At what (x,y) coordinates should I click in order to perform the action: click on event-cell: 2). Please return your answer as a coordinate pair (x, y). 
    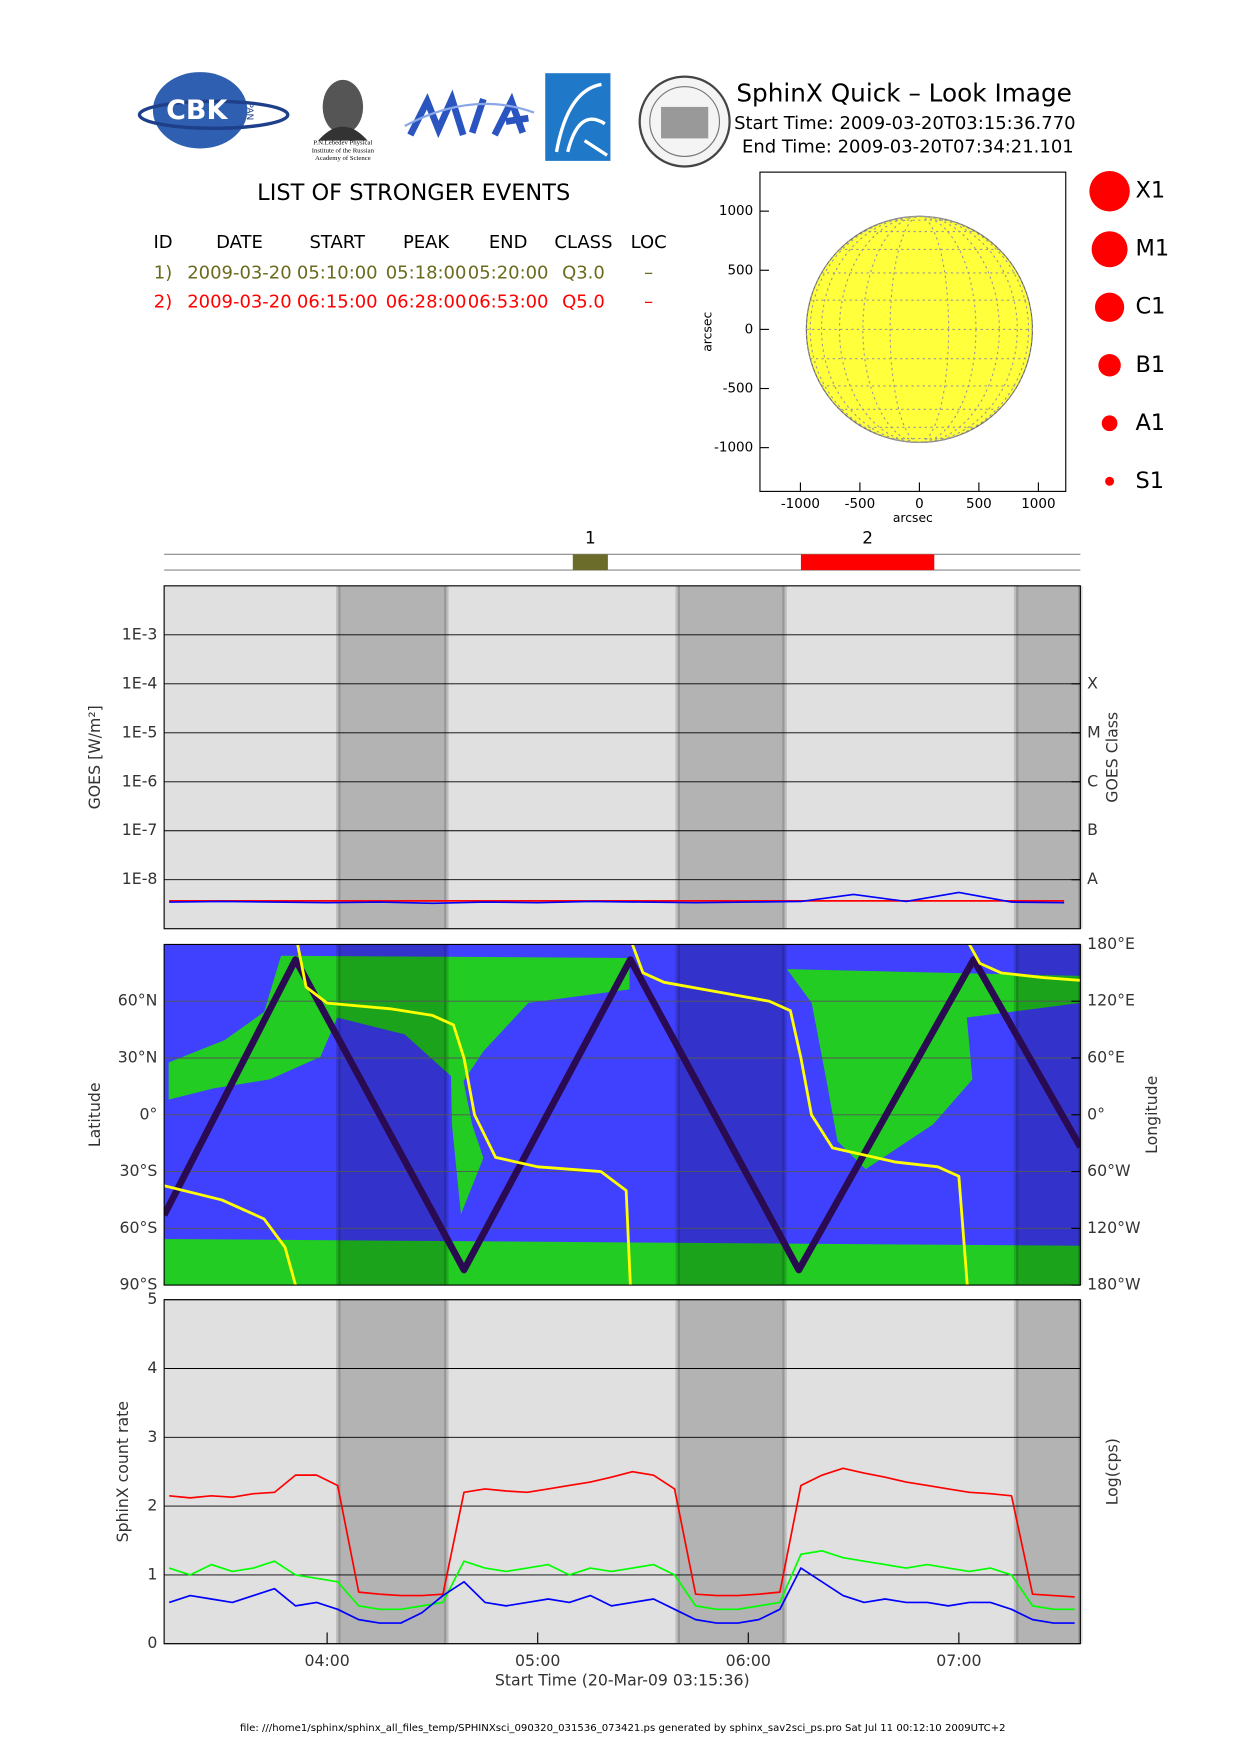
    Looking at the image, I should click on (163, 302).